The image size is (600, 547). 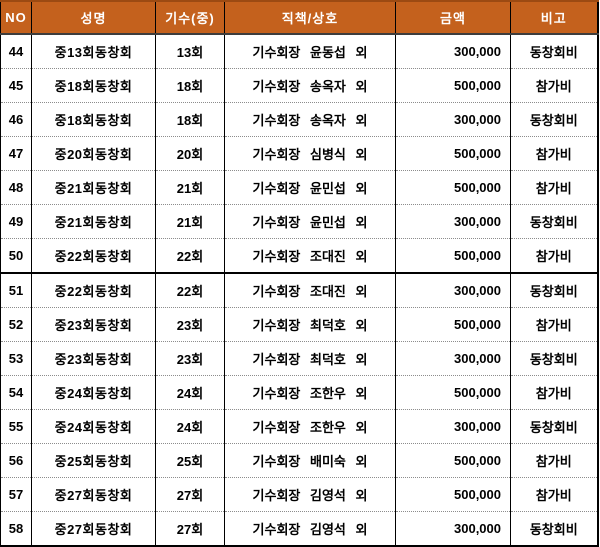 What do you see at coordinates (16, 85) in the screenshot?
I see `cell-no: 45` at bounding box center [16, 85].